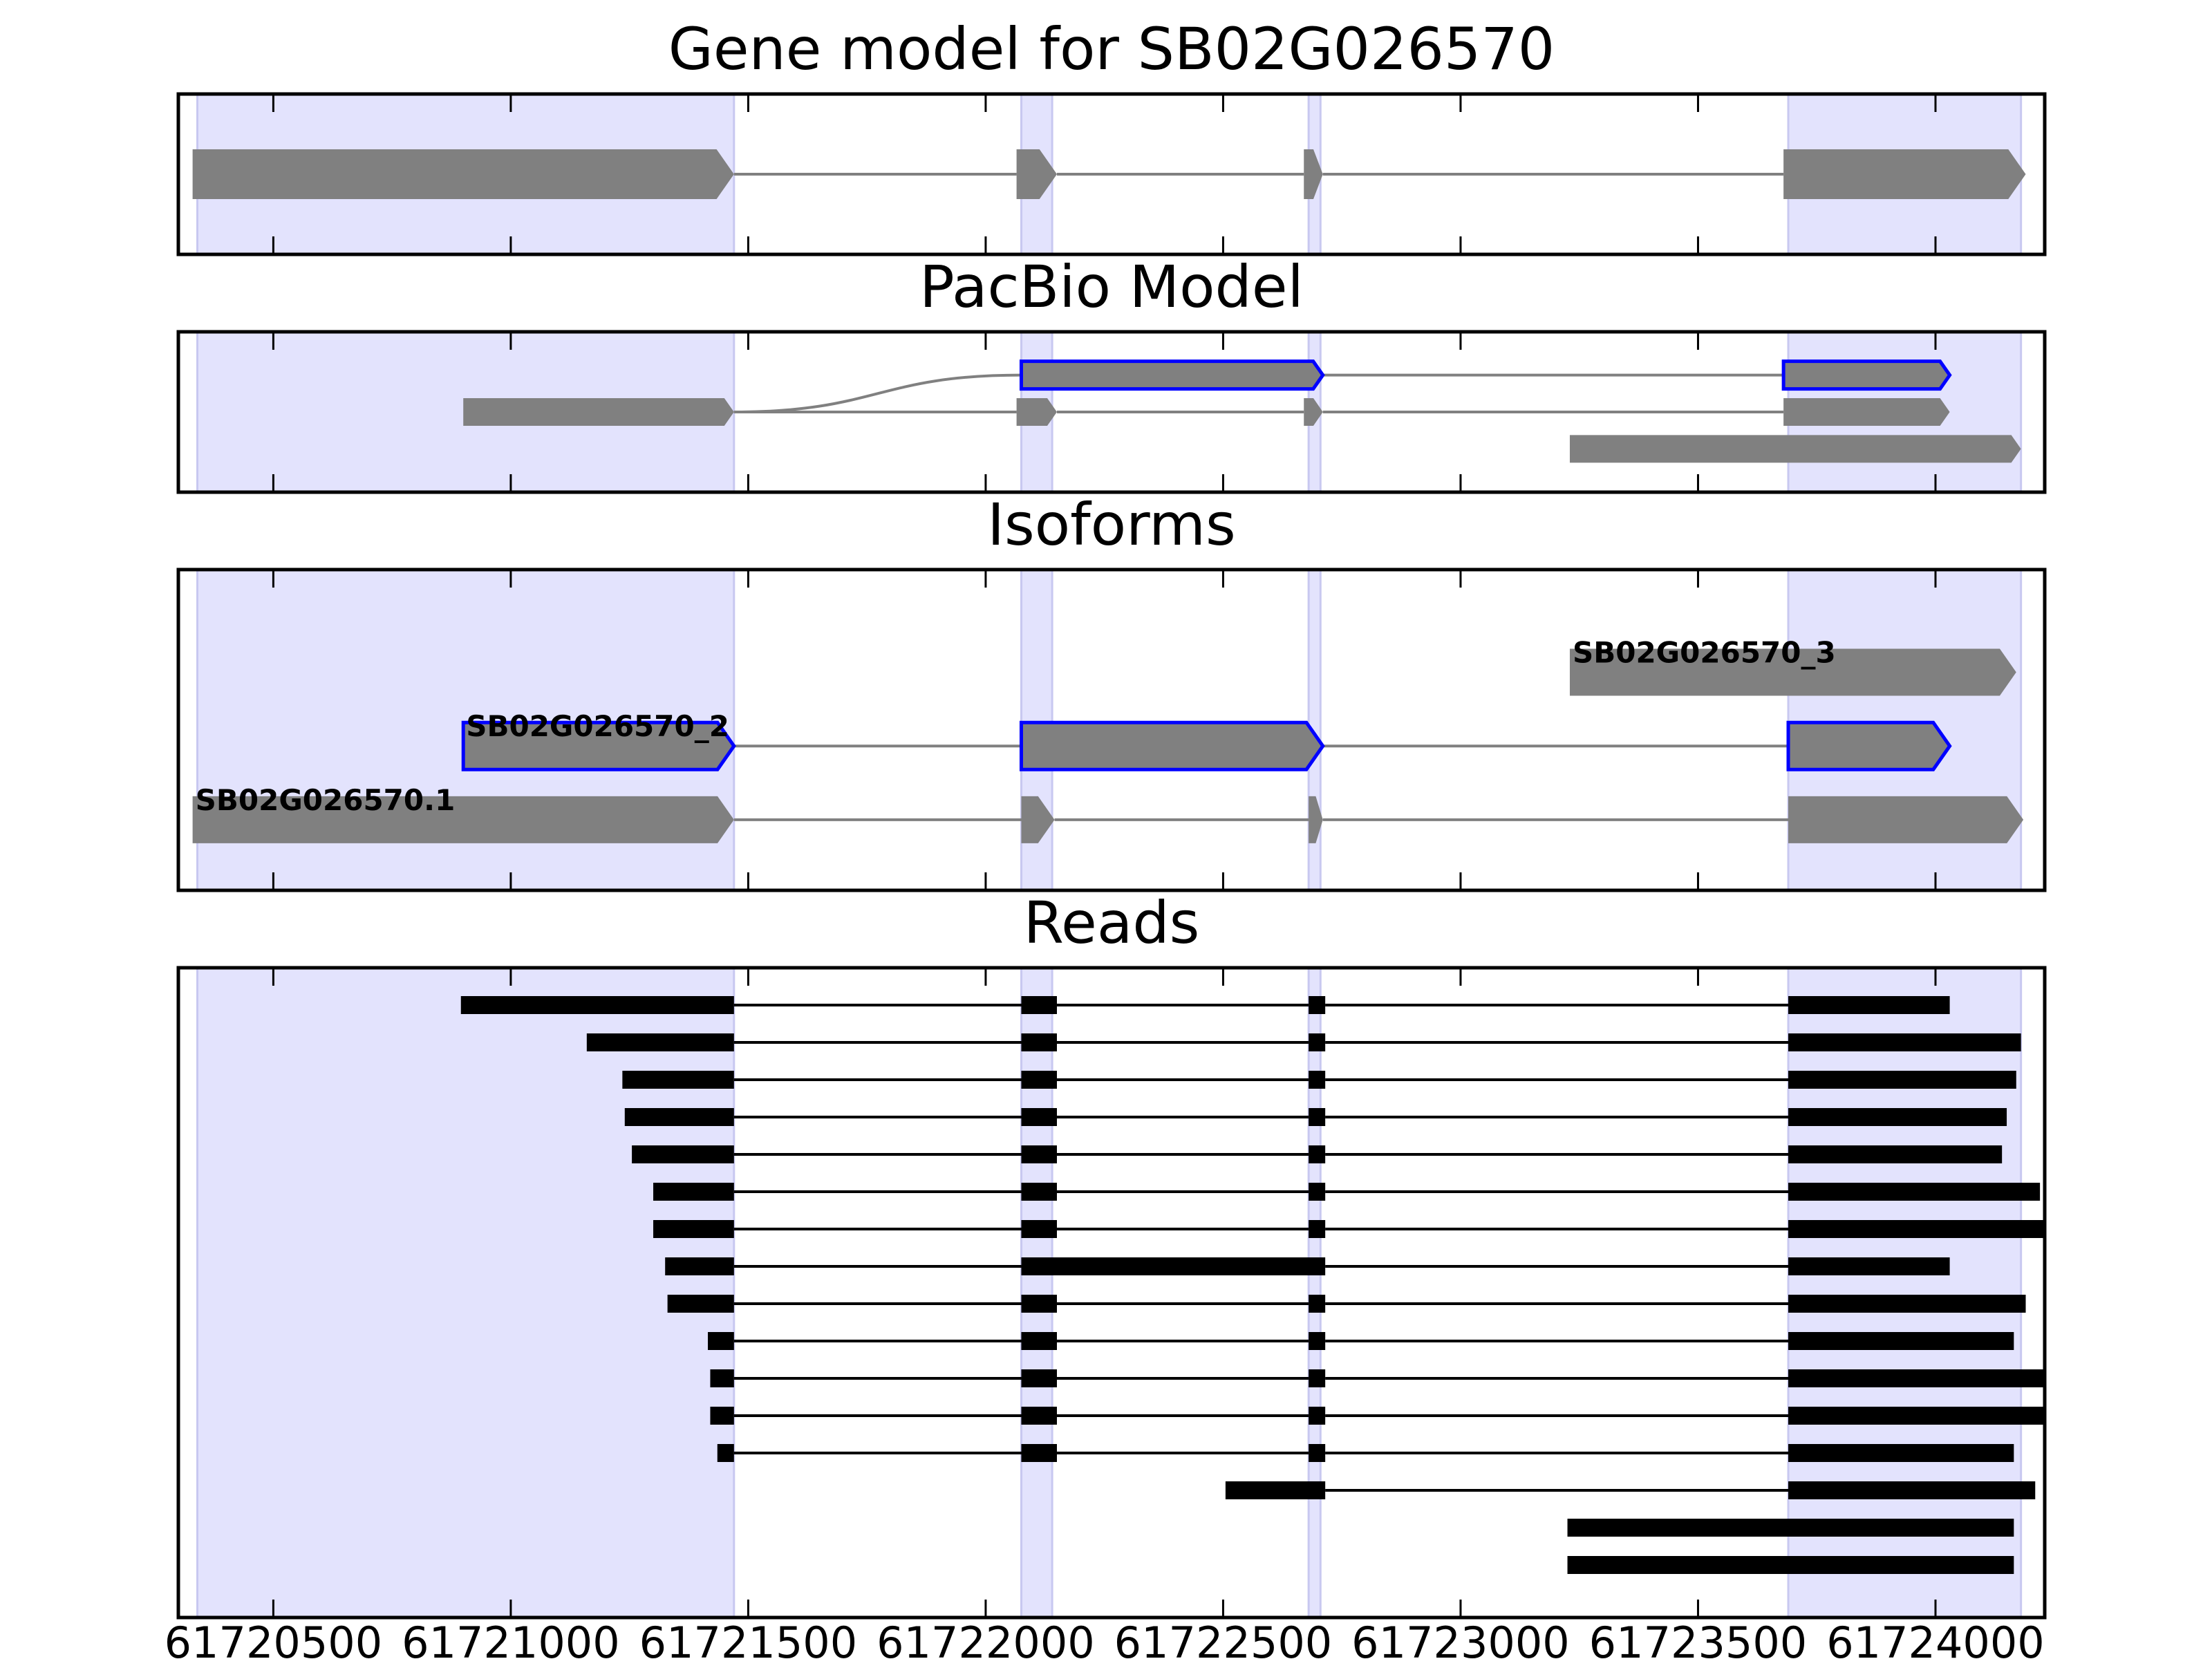 The height and width of the screenshot is (1659, 2212). Describe the element at coordinates (986, 1638) in the screenshot. I see `x-tick-label: 61722000` at that location.